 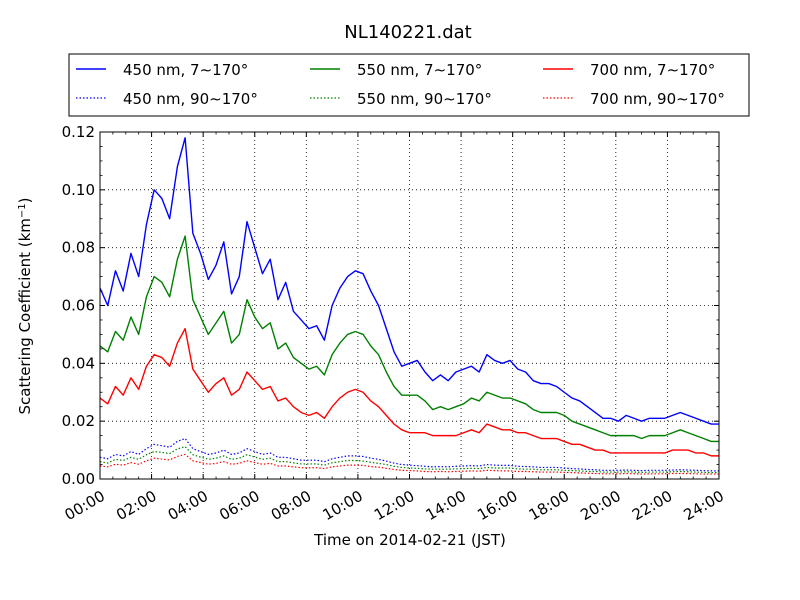 What do you see at coordinates (78, 363) in the screenshot?
I see `y-tick-label: 0.04` at bounding box center [78, 363].